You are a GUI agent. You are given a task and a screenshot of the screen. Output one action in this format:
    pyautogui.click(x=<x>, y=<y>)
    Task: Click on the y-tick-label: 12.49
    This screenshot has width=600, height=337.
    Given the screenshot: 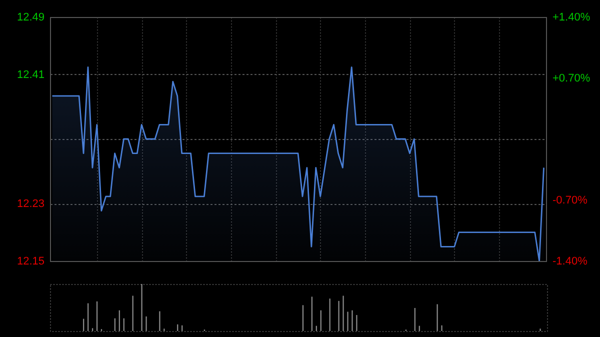 What is the action you would take?
    pyautogui.click(x=30, y=18)
    